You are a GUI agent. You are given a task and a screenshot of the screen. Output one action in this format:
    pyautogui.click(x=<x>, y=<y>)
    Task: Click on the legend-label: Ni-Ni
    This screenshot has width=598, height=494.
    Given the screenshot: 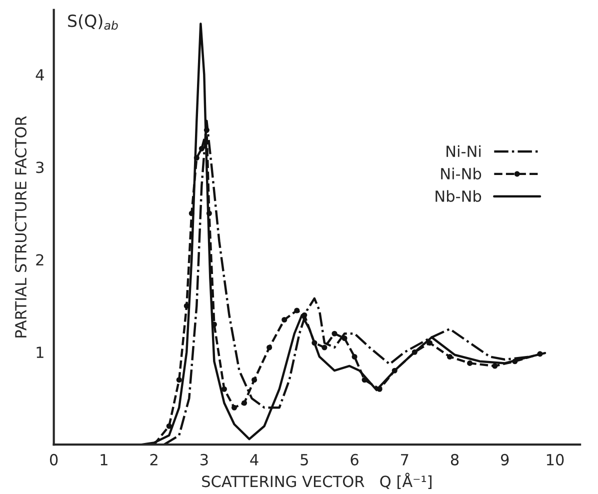 What is the action you would take?
    pyautogui.click(x=463, y=151)
    